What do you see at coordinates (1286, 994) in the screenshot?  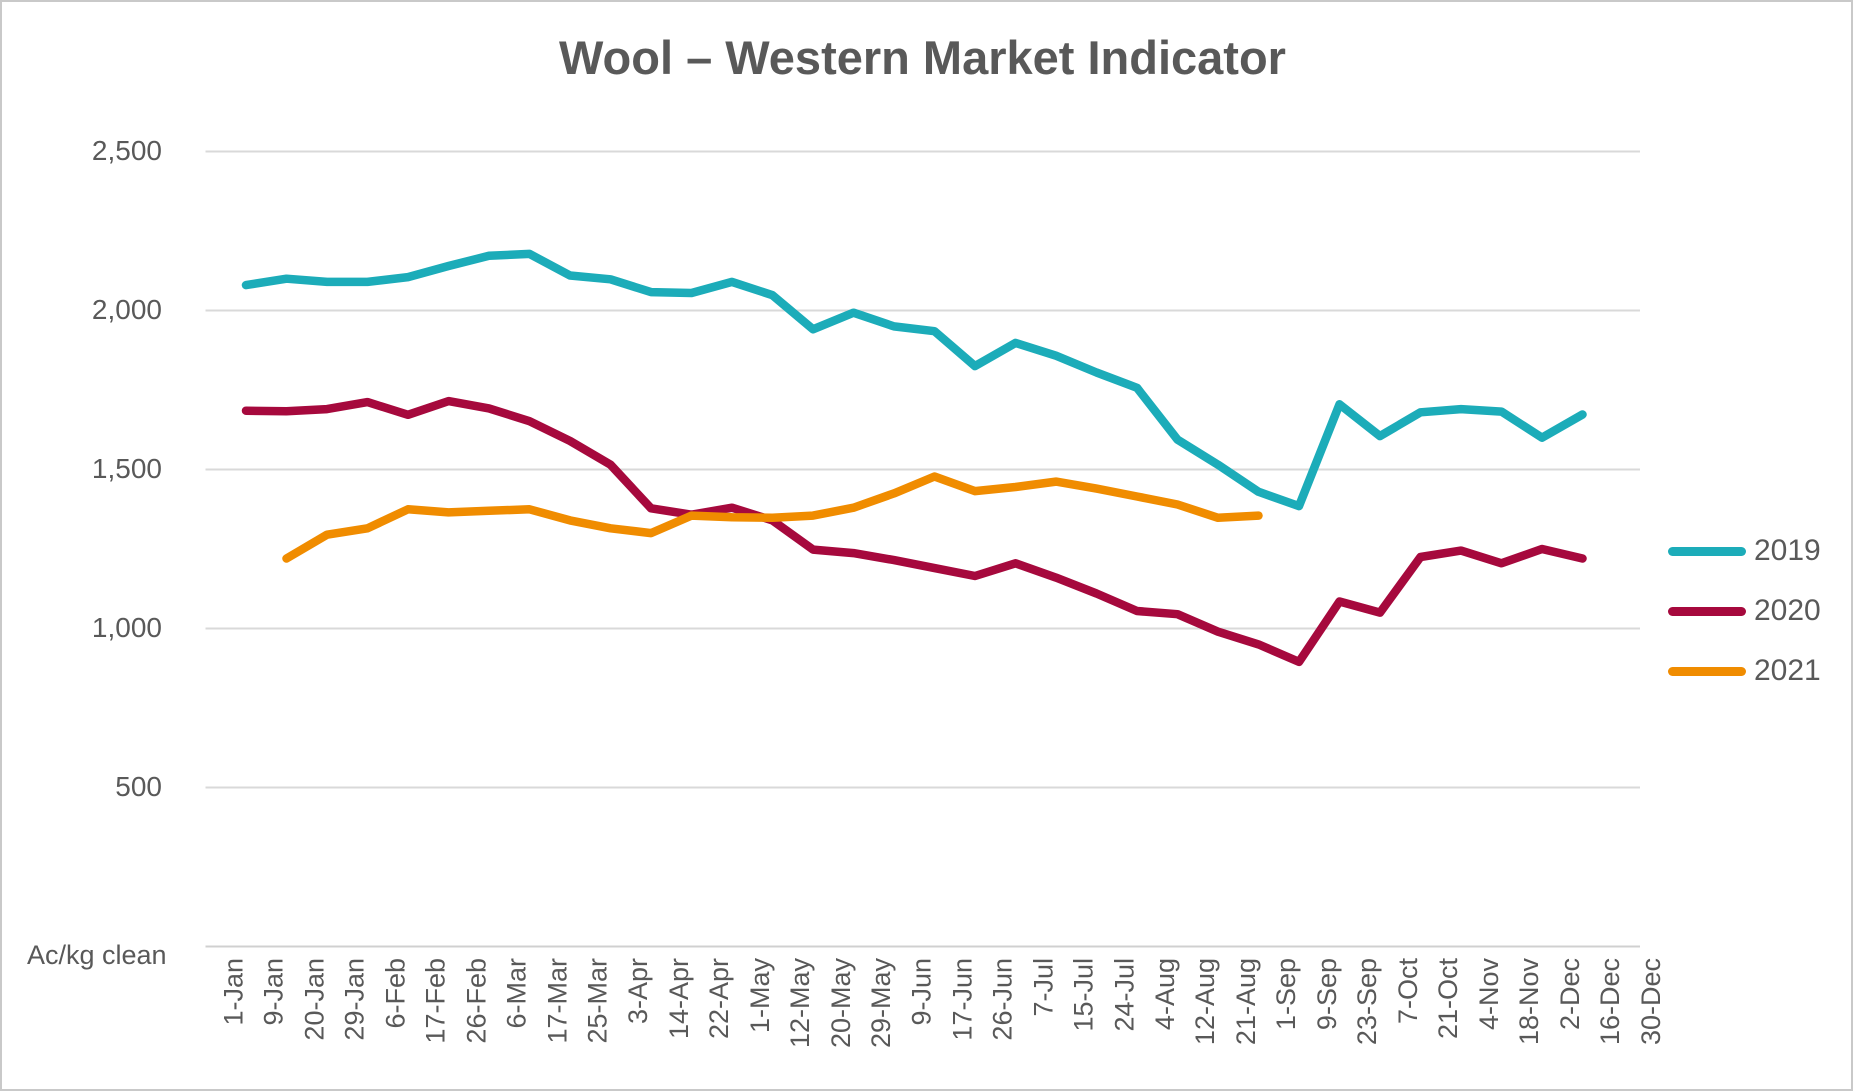 I see `x-axis-tick-label: 1-Sep` at bounding box center [1286, 994].